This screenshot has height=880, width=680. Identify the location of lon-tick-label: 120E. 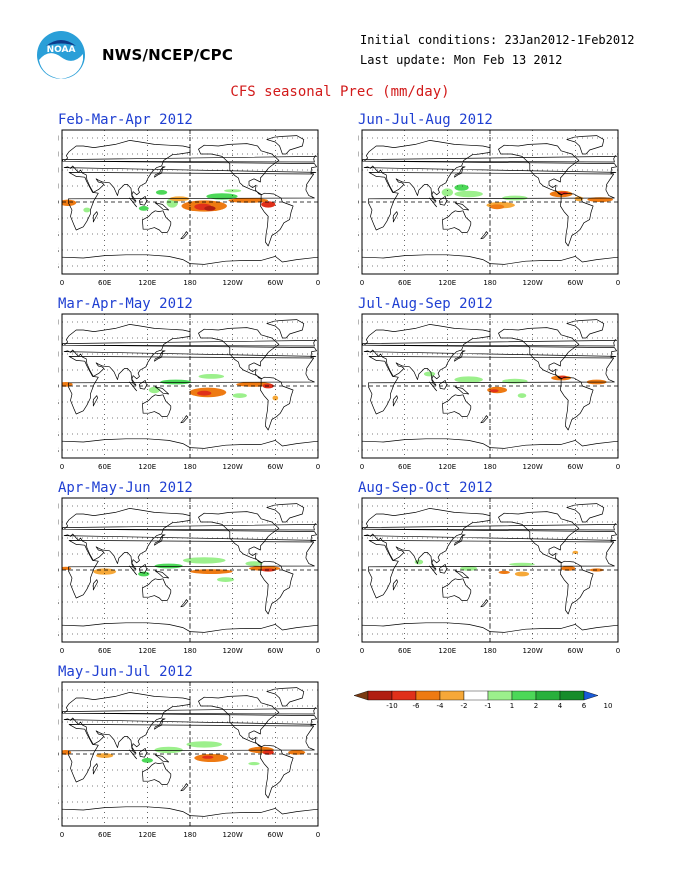
(147, 835).